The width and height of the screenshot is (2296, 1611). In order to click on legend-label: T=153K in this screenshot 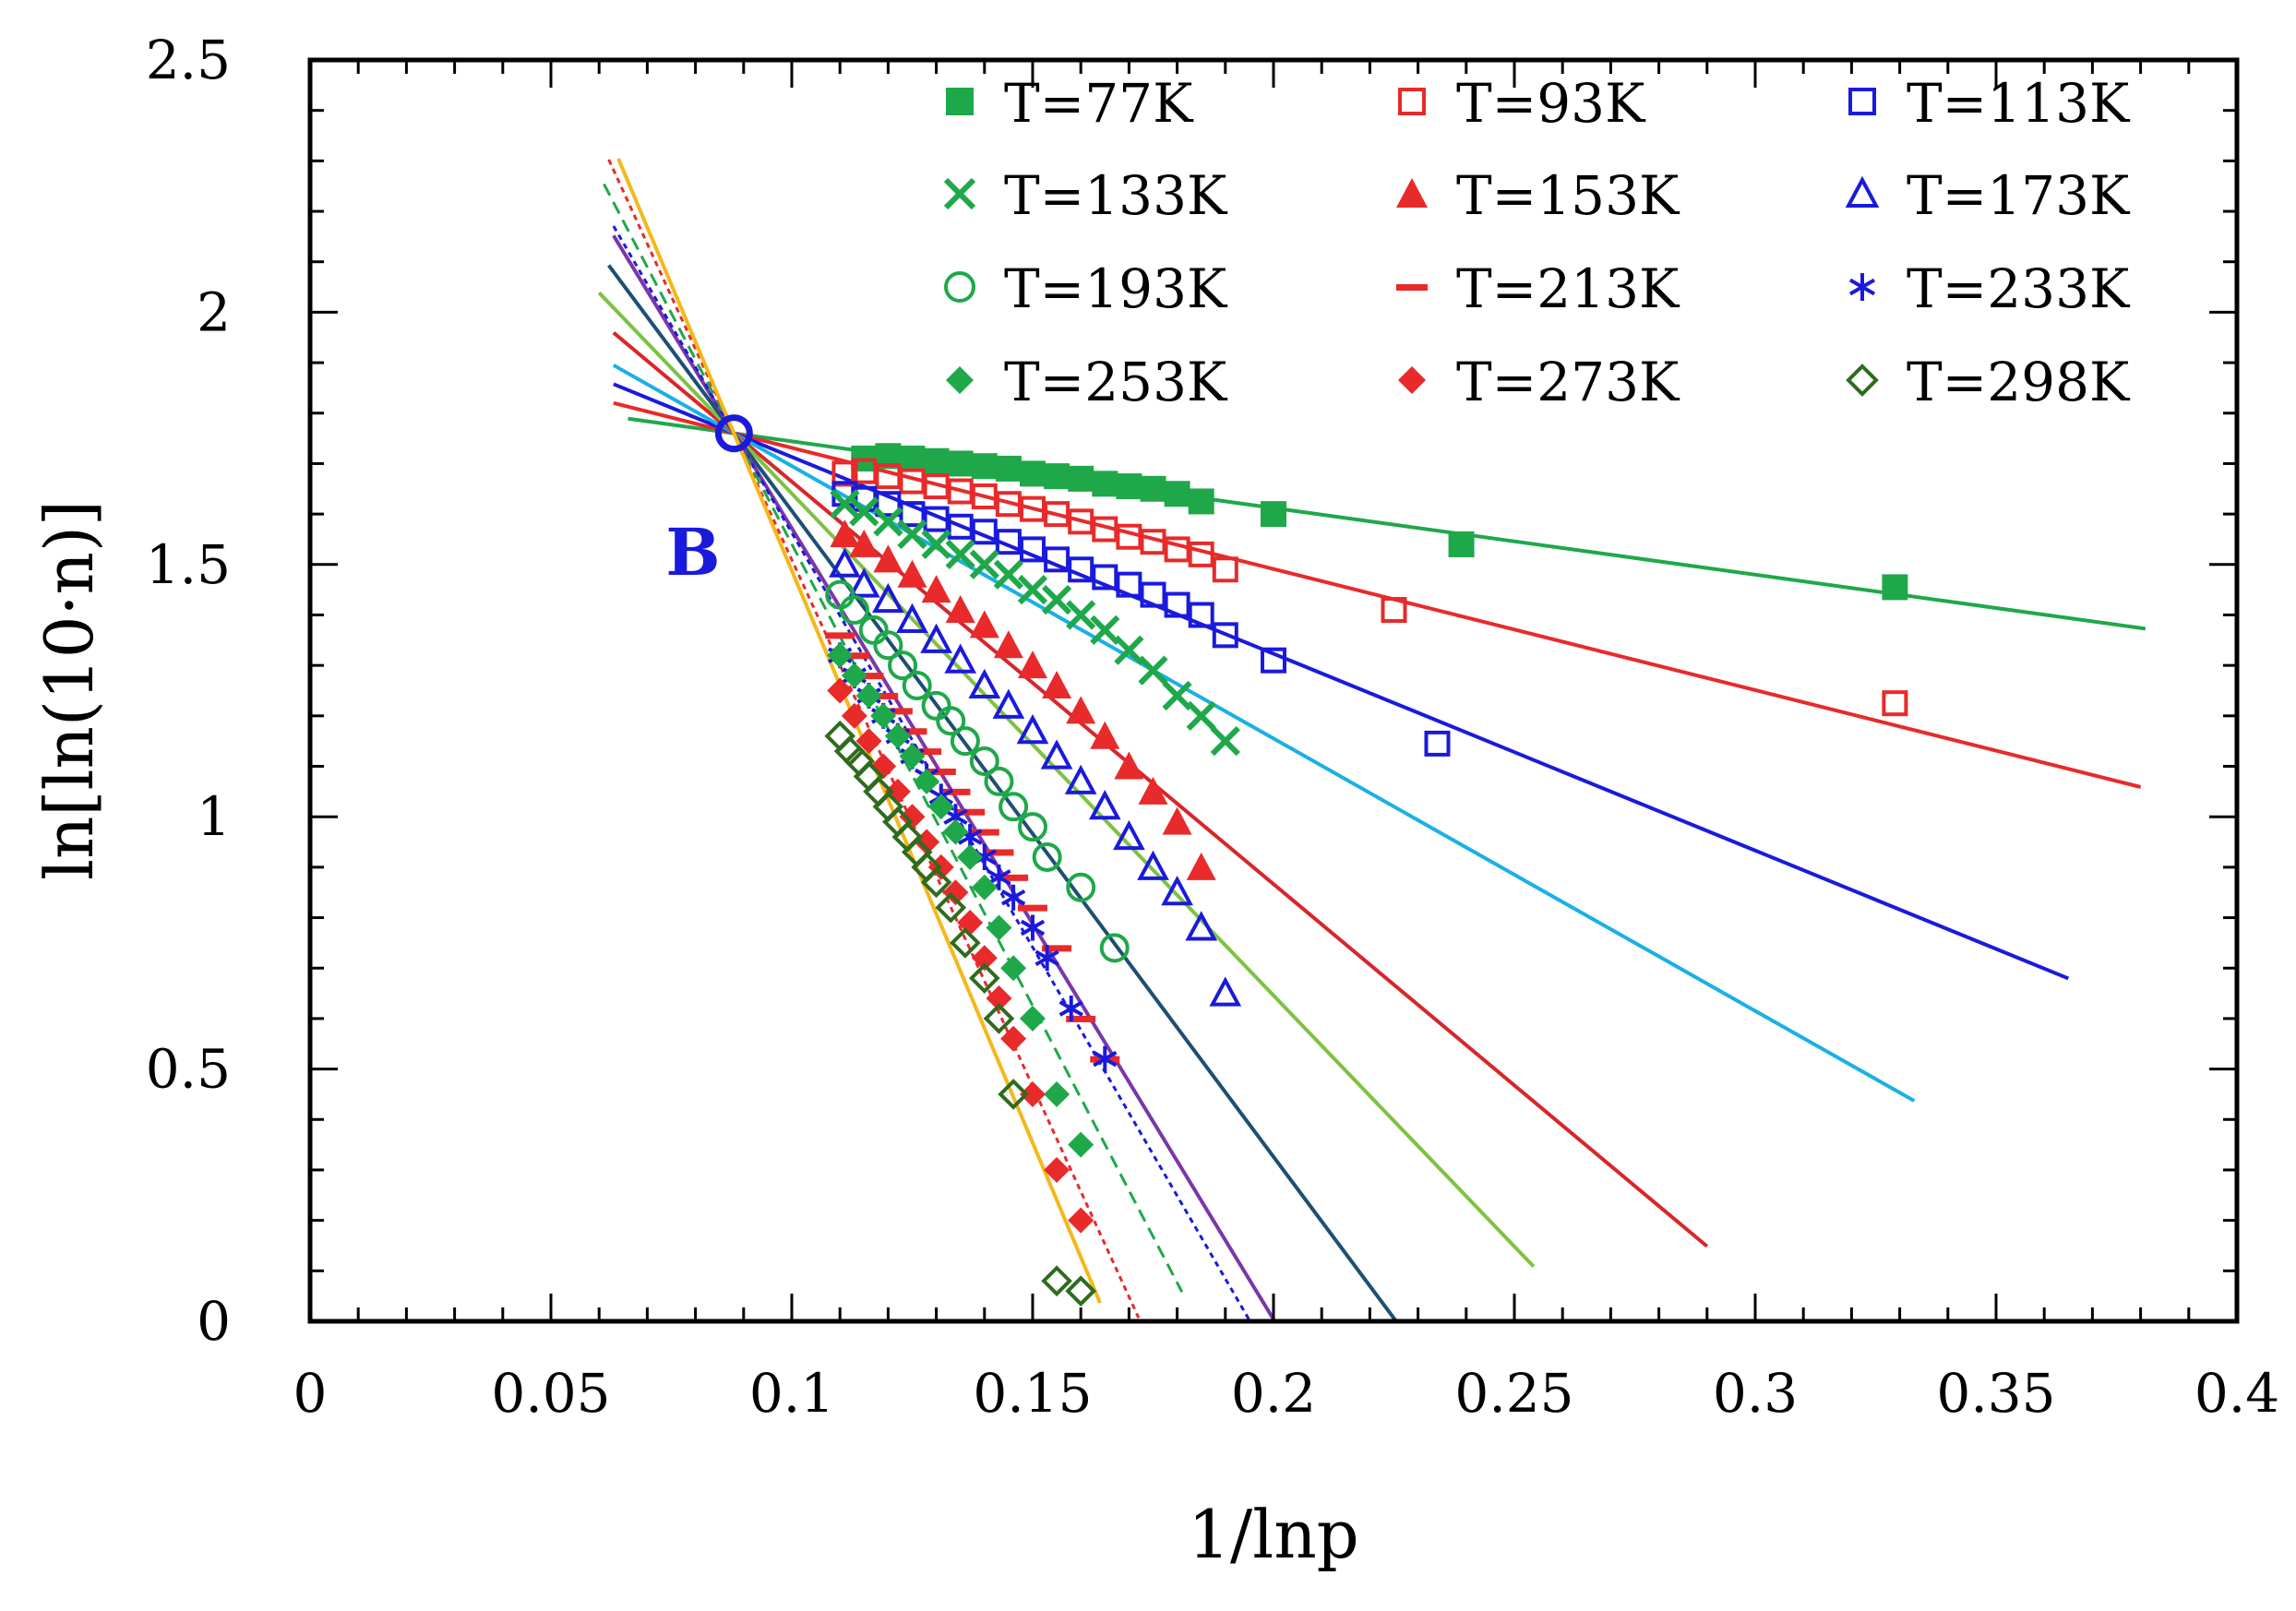, I will do `click(1568, 196)`.